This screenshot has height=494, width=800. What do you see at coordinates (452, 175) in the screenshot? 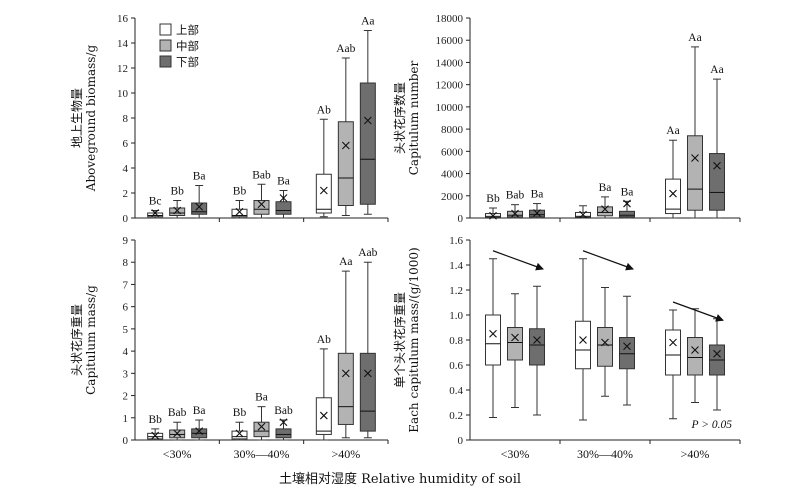
I see `y-tick-label: 4000` at bounding box center [452, 175].